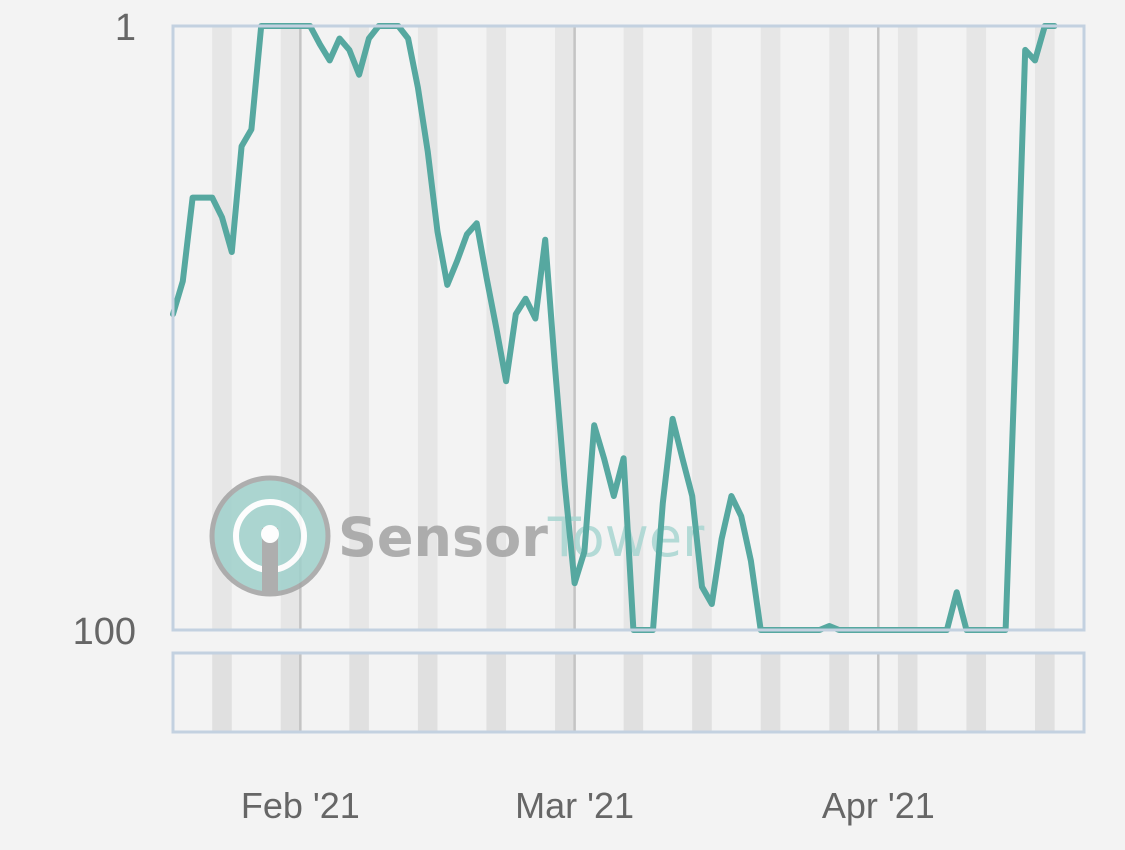 The image size is (1125, 850). What do you see at coordinates (104, 632) in the screenshot?
I see `y-tick-label: 100` at bounding box center [104, 632].